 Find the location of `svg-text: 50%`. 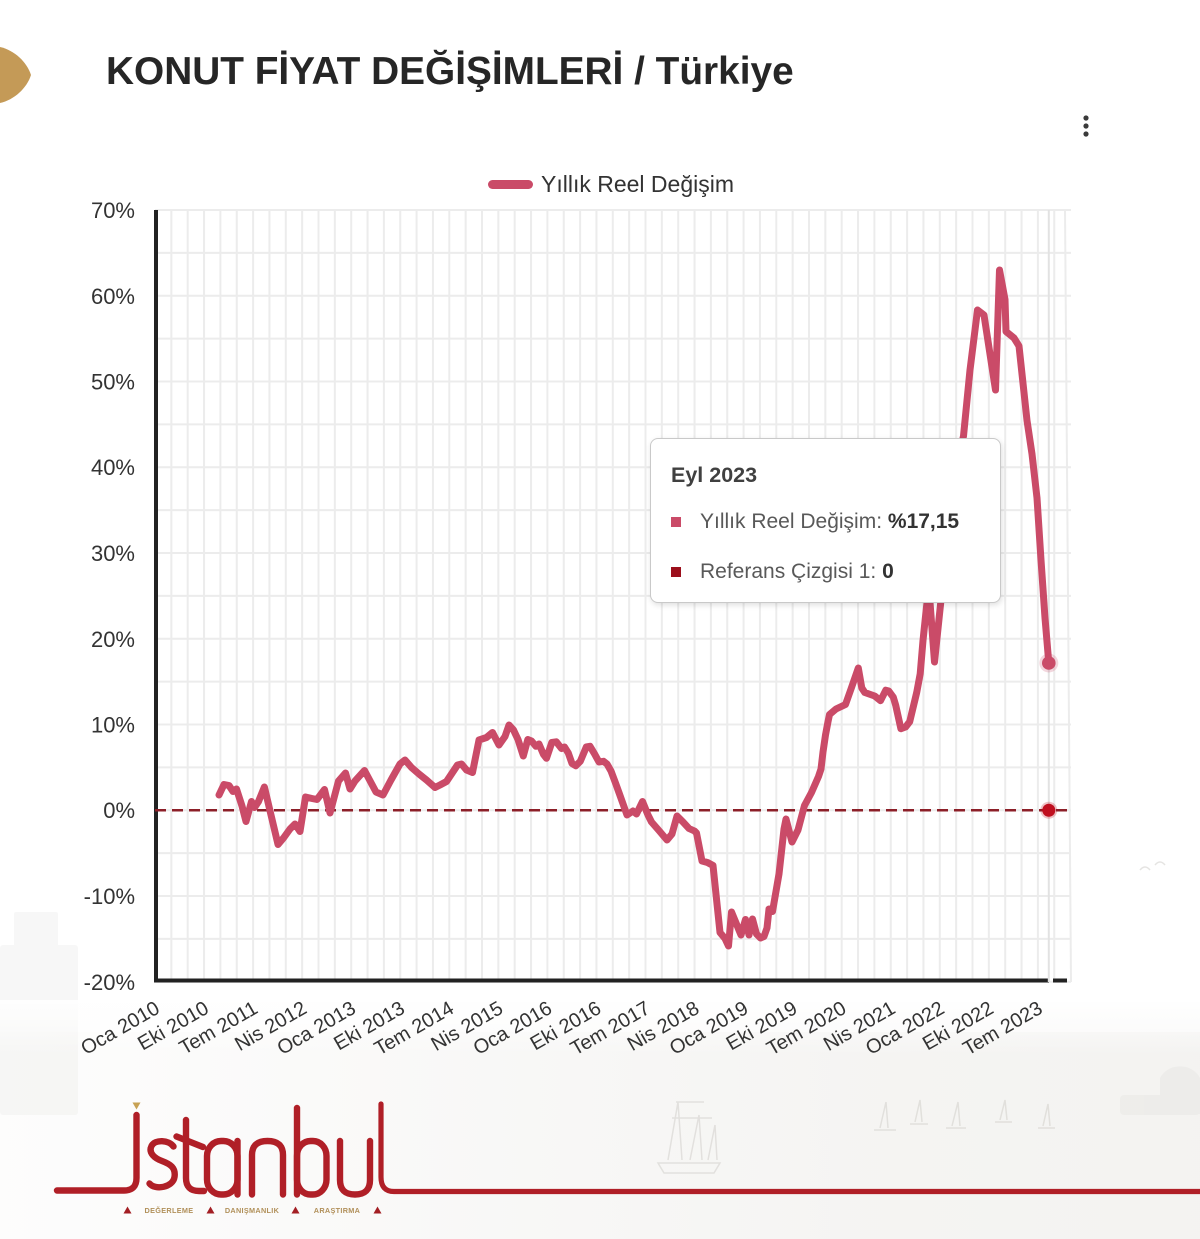

svg-text: 50% is located at coordinates (113, 382).